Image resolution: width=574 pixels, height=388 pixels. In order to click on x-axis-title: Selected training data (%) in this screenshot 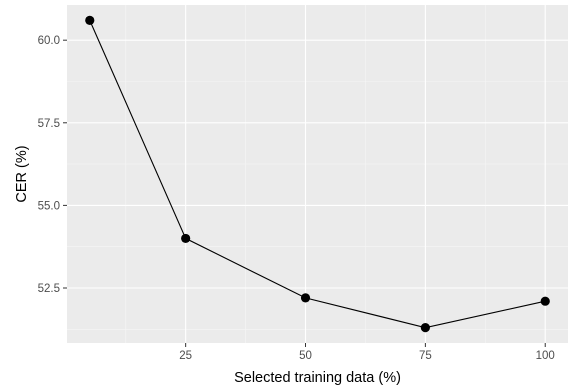, I will do `click(317, 378)`.